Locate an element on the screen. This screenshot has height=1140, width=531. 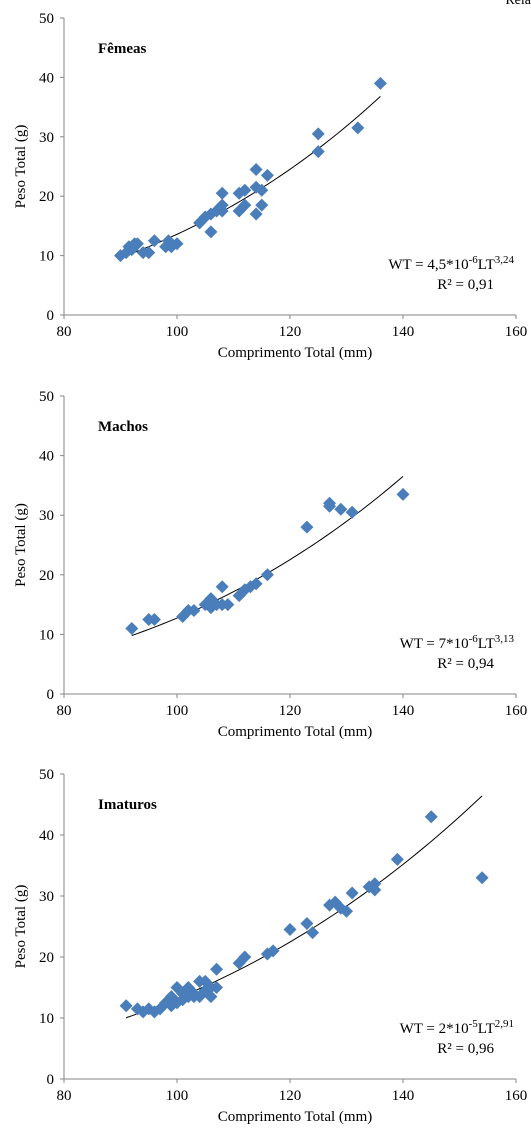
trend-equation: WT = 7*10-6LT3,13 is located at coordinates (457, 642).